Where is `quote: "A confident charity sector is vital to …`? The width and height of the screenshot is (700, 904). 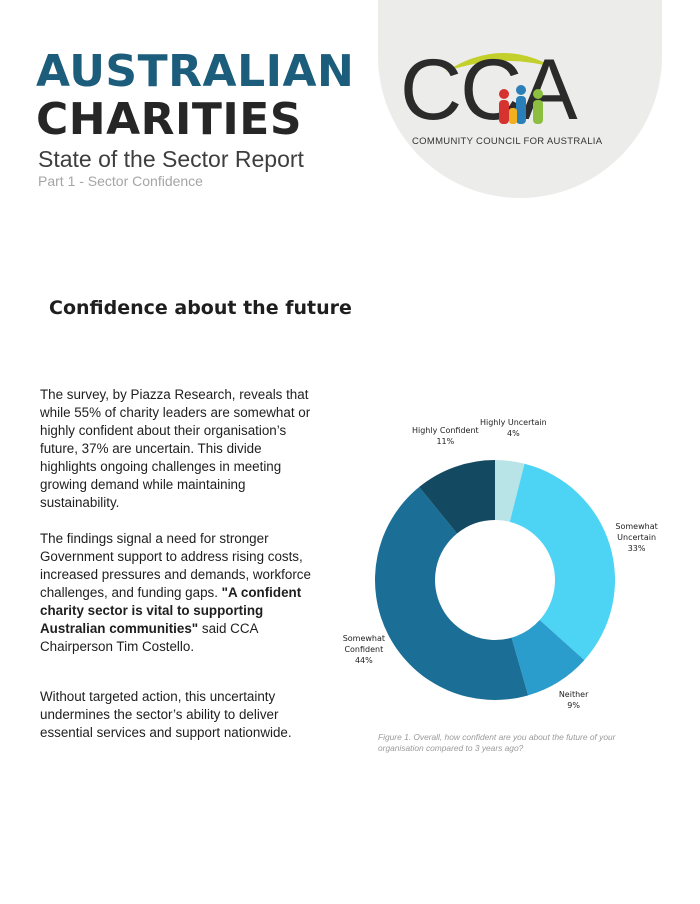 quote: "A confident charity sector is vital to … is located at coordinates (171, 610).